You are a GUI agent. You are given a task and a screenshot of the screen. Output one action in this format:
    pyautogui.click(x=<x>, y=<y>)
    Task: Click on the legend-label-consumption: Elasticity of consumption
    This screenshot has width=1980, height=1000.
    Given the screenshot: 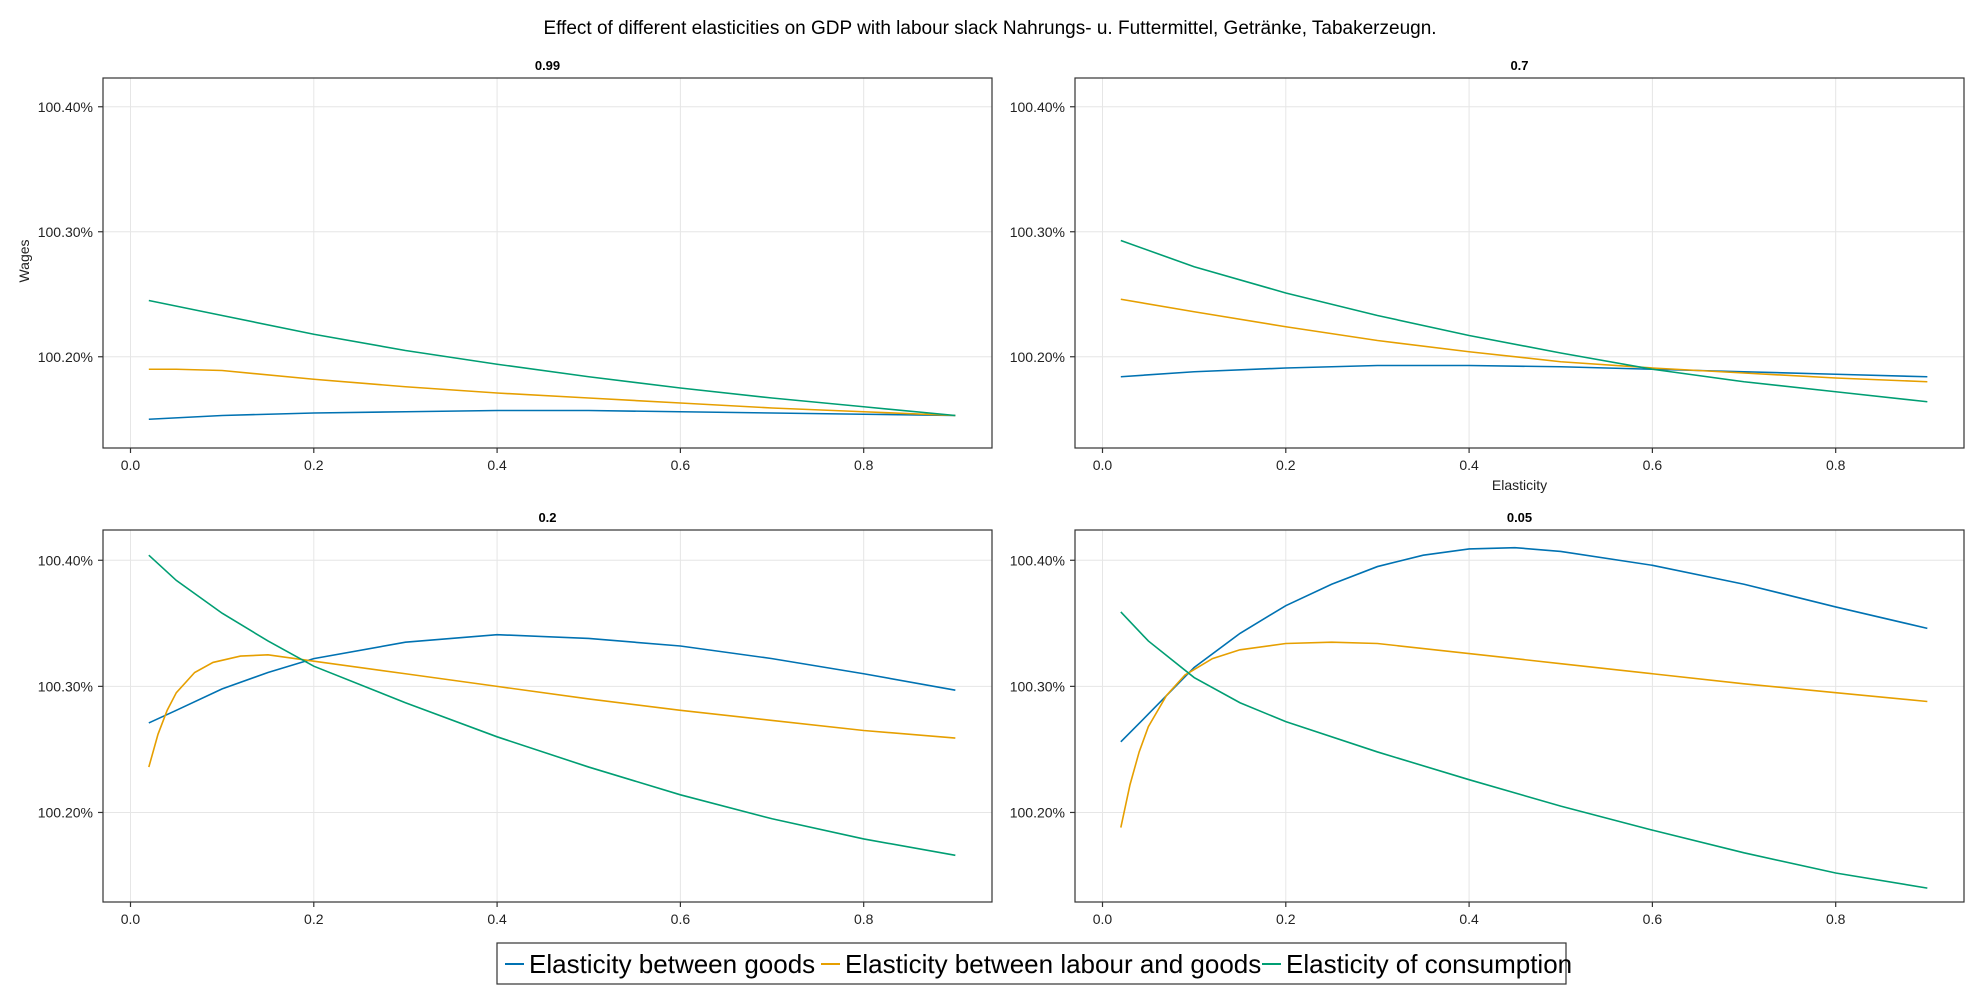 What is the action you would take?
    pyautogui.click(x=1429, y=964)
    